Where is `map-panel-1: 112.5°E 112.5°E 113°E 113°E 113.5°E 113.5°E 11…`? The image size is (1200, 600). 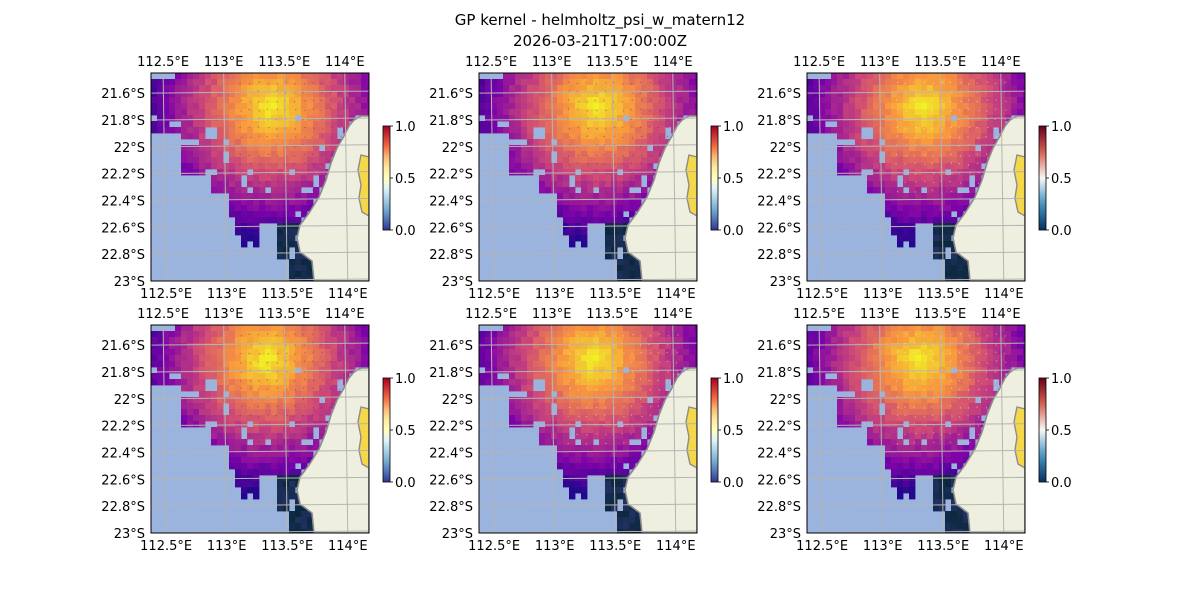 map-panel-1: 112.5°E 112.5°E 113°E 113°E 113.5°E 113.5°E 11… is located at coordinates (235, 178).